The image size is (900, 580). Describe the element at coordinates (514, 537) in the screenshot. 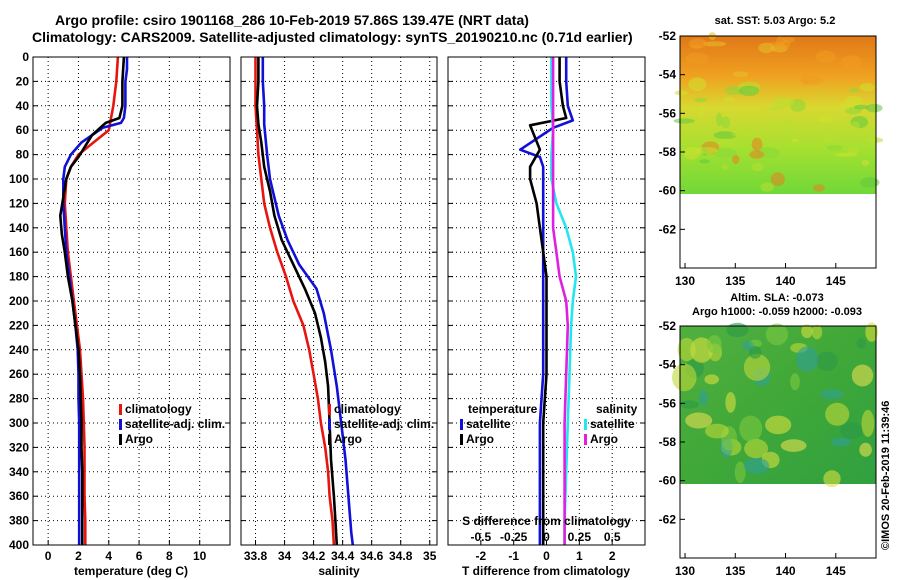

I see `x2-tick-label: -0.25` at that location.